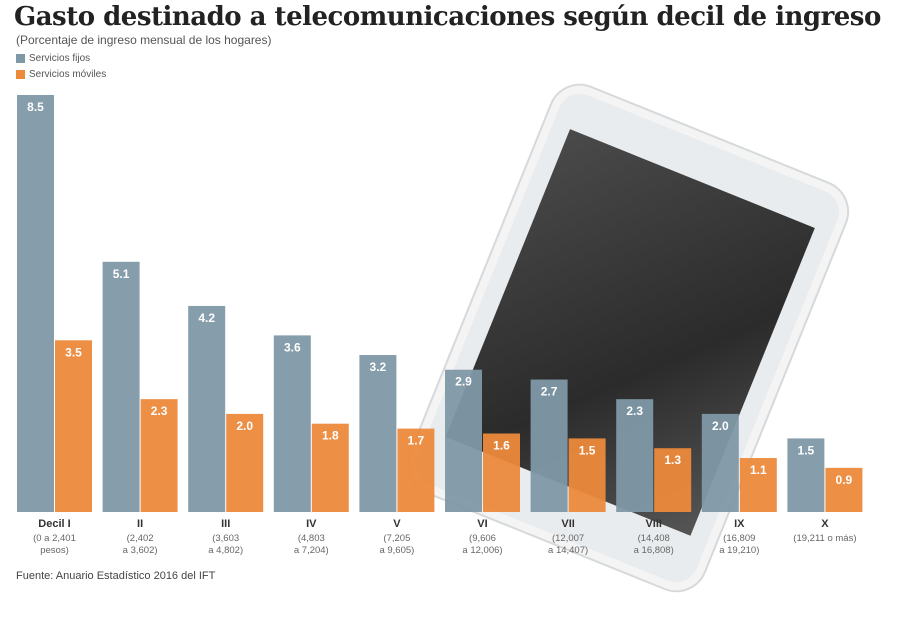 Image resolution: width=908 pixels, height=620 pixels. I want to click on data-label: 1.6, so click(501, 446).